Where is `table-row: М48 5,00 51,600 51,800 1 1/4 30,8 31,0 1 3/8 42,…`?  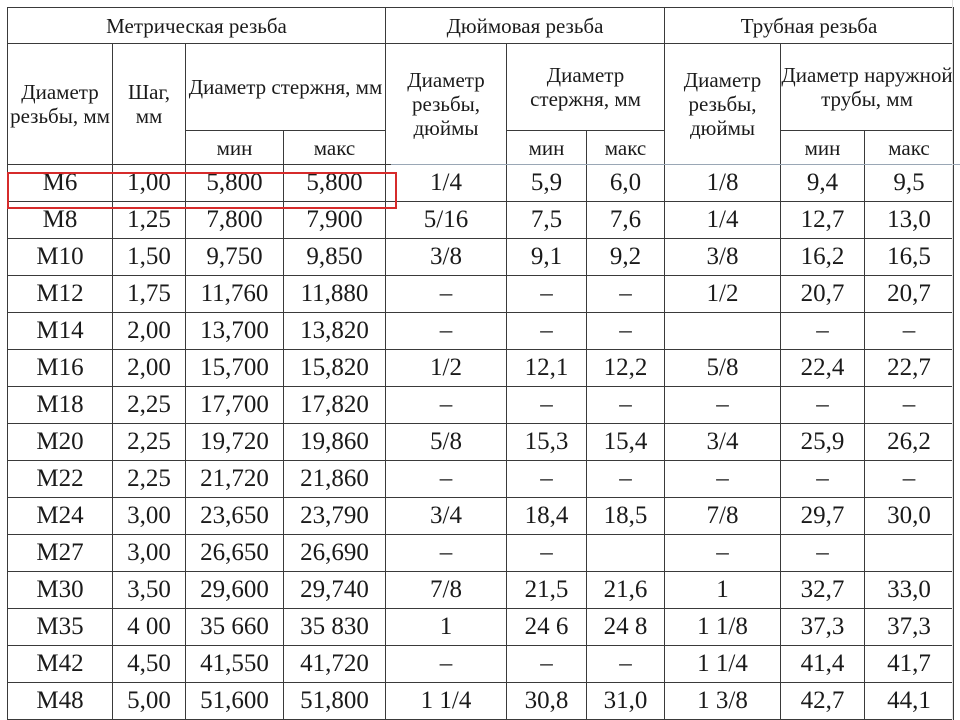
table-row: М48 5,00 51,600 51,800 1 1/4 30,8 31,0 1 3/8 42,… is located at coordinates (481, 701).